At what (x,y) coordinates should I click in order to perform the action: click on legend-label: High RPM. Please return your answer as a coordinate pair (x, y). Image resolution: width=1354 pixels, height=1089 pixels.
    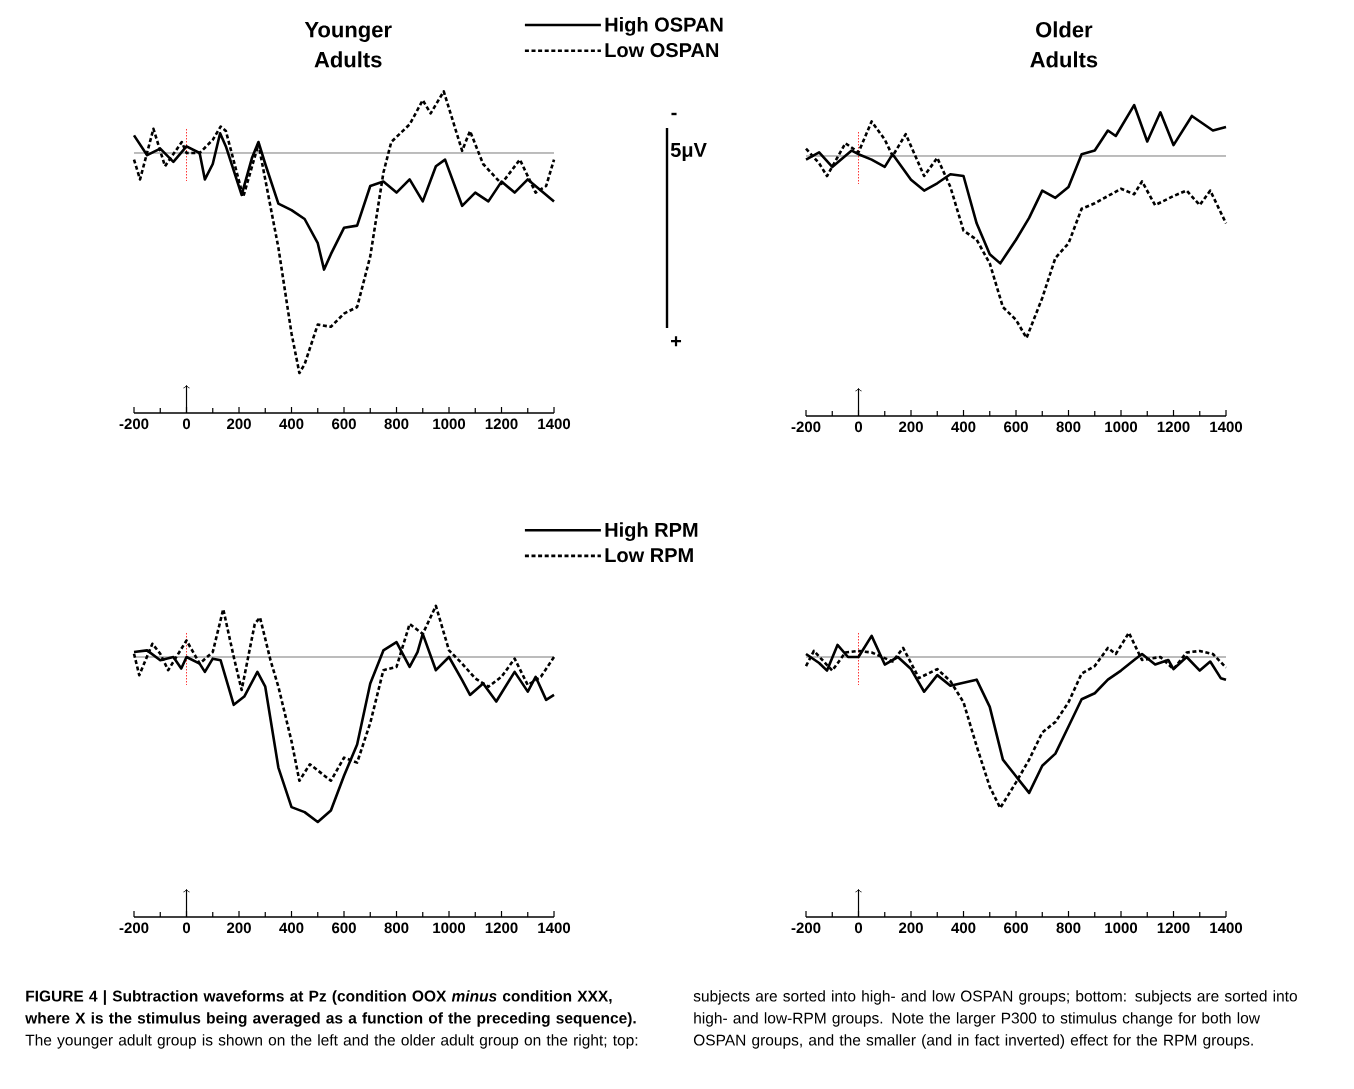
    Looking at the image, I should click on (651, 531).